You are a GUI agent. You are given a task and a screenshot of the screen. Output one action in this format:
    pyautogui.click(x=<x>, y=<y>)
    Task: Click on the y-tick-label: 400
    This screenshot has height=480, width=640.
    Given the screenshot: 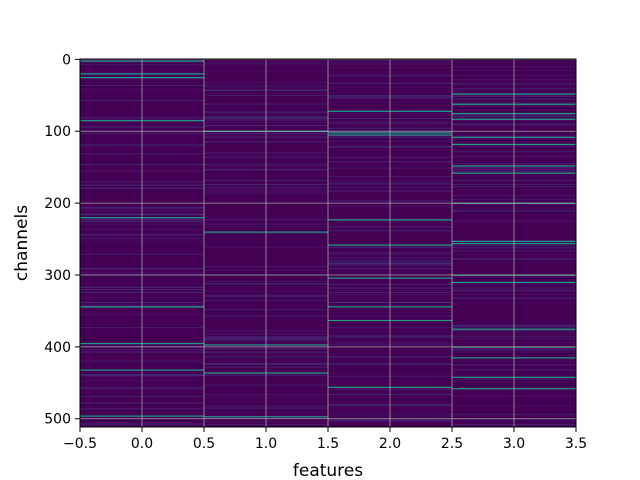 What is the action you would take?
    pyautogui.click(x=57, y=348)
    